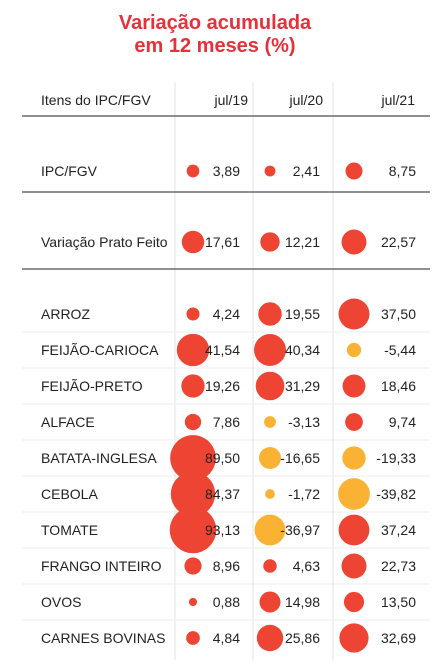  I want to click on value-label: 9,74, so click(402, 422).